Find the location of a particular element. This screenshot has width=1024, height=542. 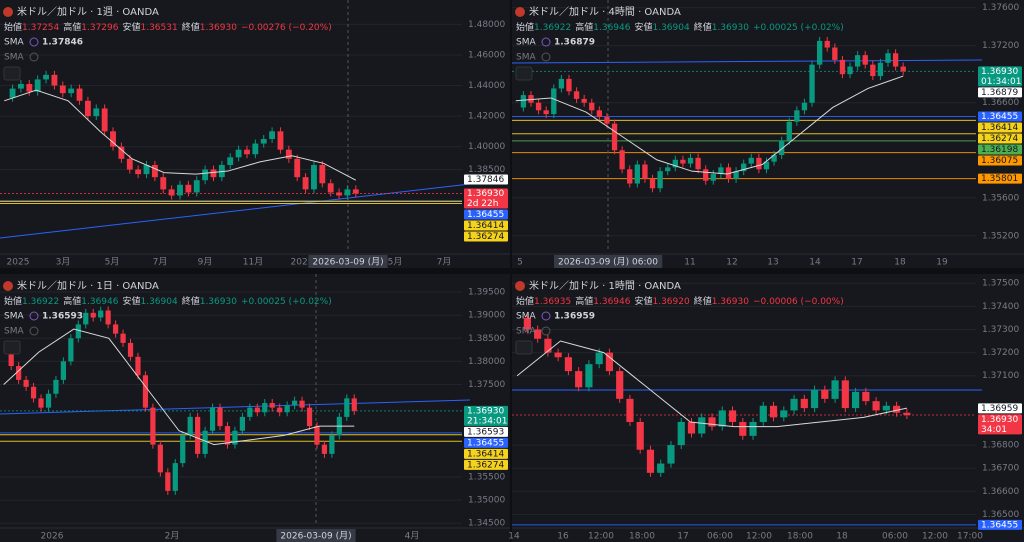

ohlc-label: 安値 is located at coordinates (643, 27).